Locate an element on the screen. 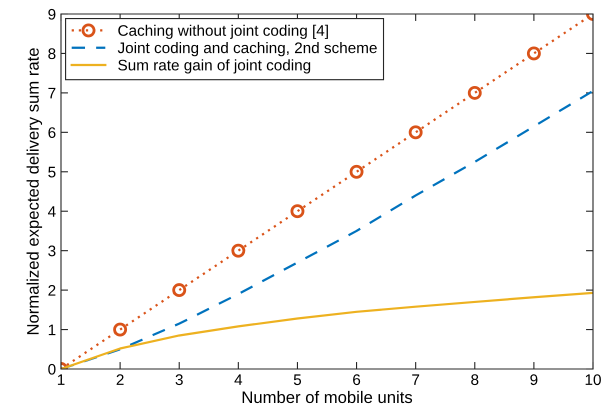 This screenshot has height=416, width=603. x-tick-label: 3 is located at coordinates (179, 380).